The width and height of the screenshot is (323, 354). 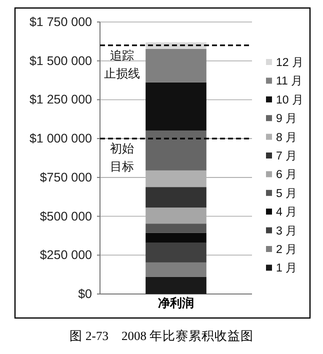 I want to click on ref-line-label: 初始目标, so click(x=122, y=158).